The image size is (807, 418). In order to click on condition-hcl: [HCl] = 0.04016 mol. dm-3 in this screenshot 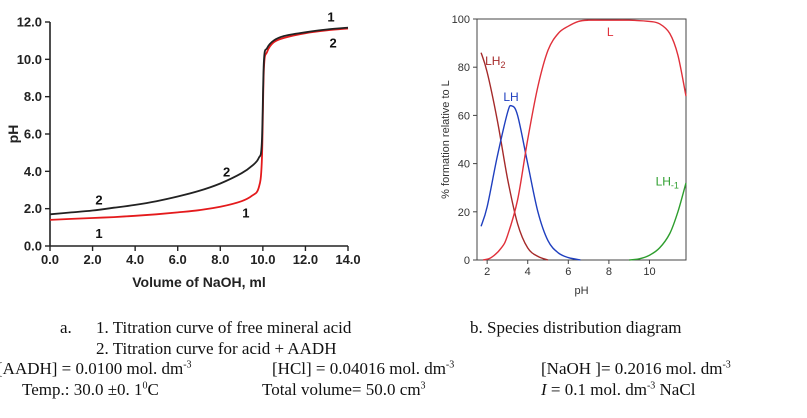, I will do `click(363, 369)`.